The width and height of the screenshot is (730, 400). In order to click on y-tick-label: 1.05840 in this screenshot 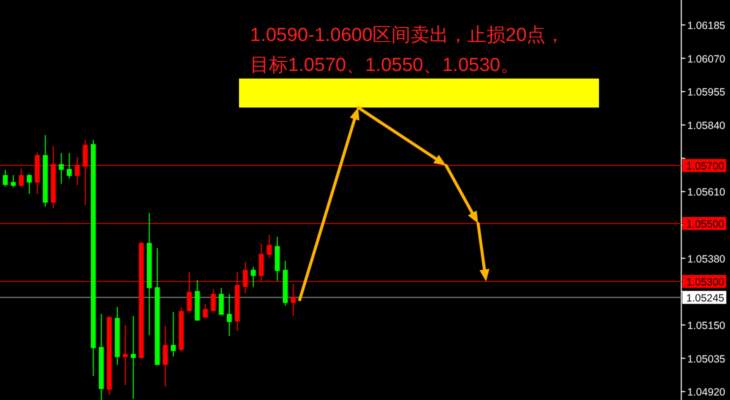, I will do `click(706, 126)`.